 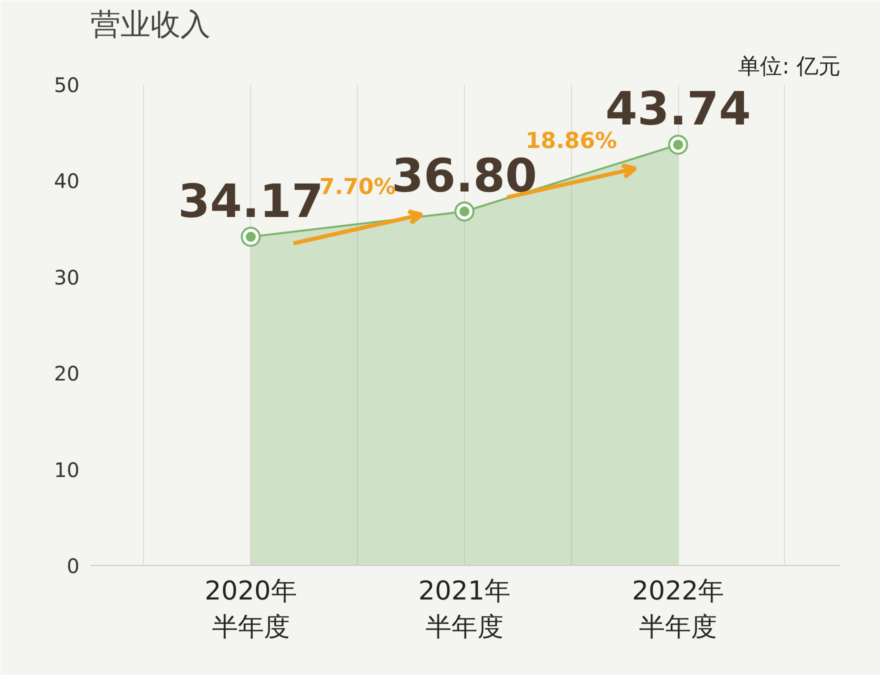 What do you see at coordinates (67, 181) in the screenshot?
I see `y-tick-label: 40` at bounding box center [67, 181].